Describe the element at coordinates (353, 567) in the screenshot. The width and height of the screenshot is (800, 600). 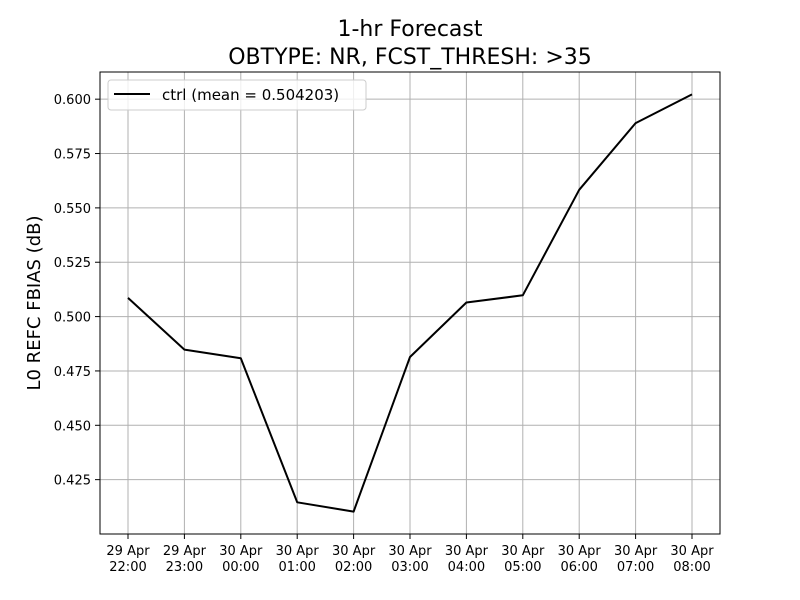
I see `x-tick-label-line: 02:00` at that location.